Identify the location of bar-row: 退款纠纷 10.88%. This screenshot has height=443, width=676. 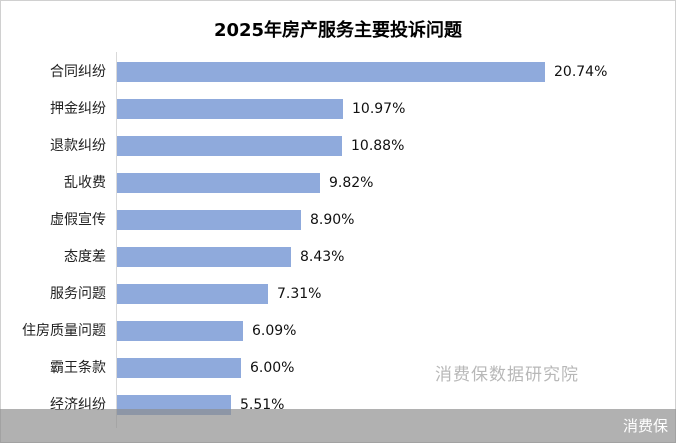
(338, 146).